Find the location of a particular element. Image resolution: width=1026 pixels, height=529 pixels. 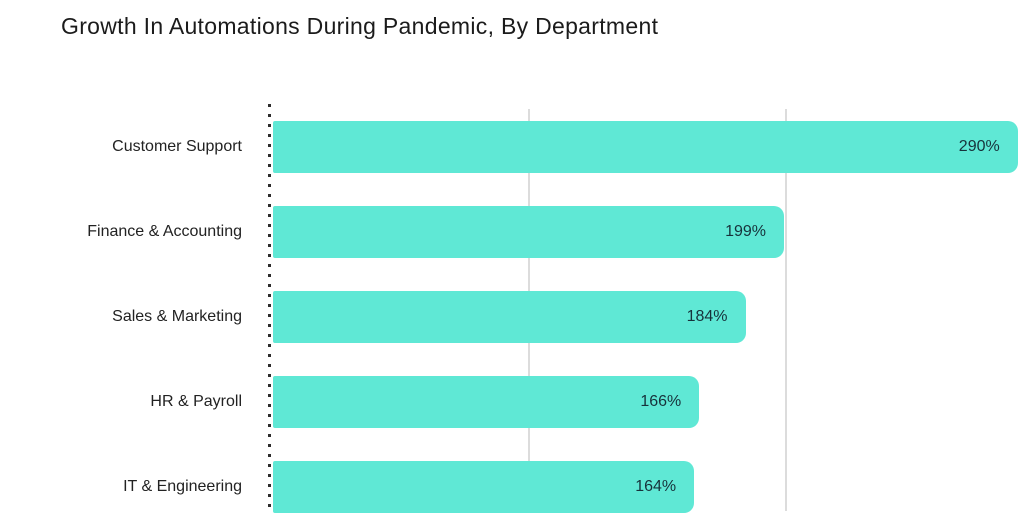

vertical-gridline is located at coordinates (785, 310).